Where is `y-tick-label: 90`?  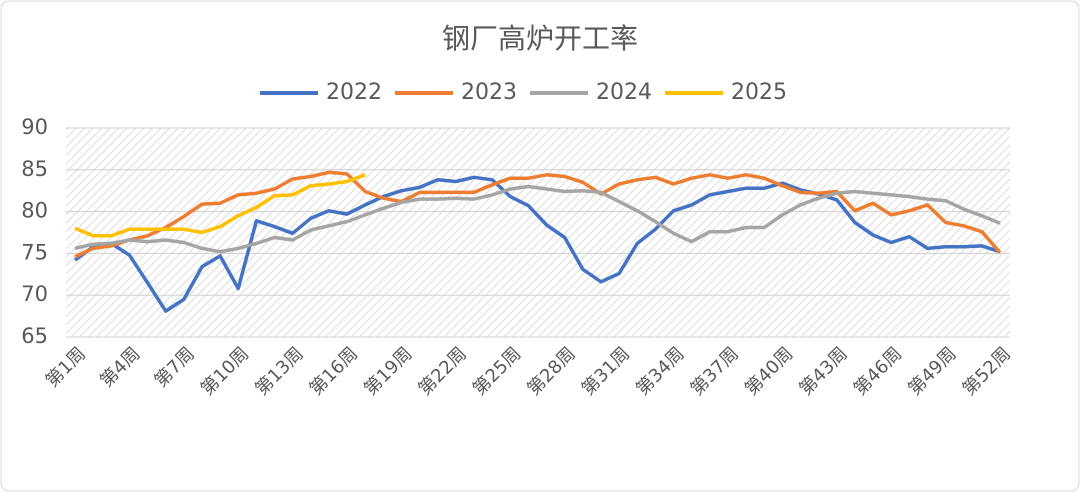 y-tick-label: 90 is located at coordinates (34, 127).